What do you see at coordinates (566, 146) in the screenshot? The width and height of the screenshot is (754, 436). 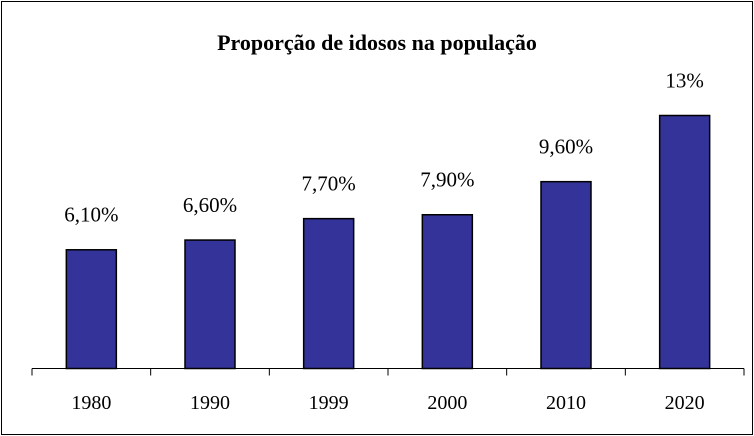 I see `data-label: 9,60%` at bounding box center [566, 146].